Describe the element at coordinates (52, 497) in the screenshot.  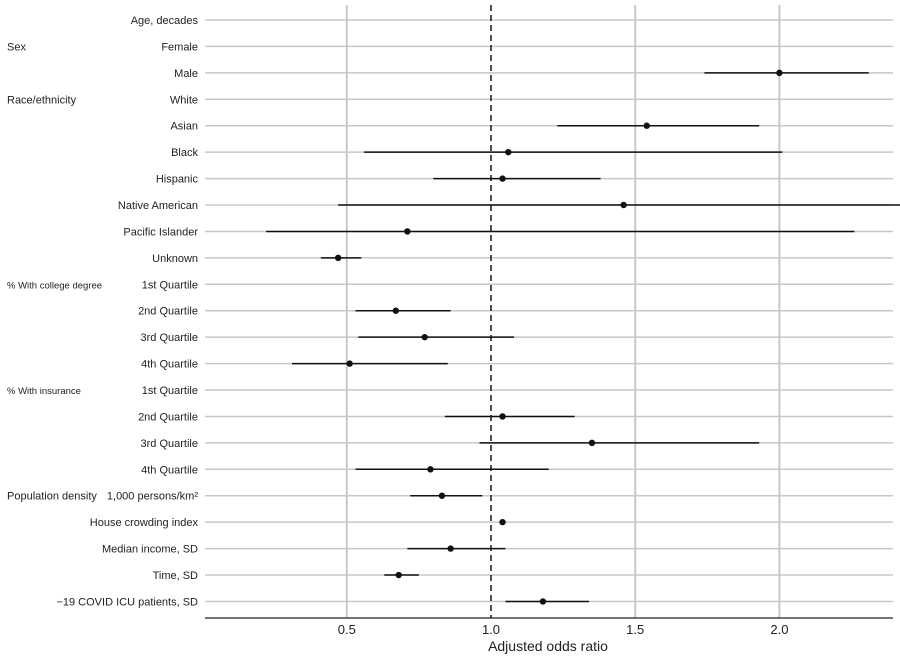
I see `group-label: Population density` at that location.